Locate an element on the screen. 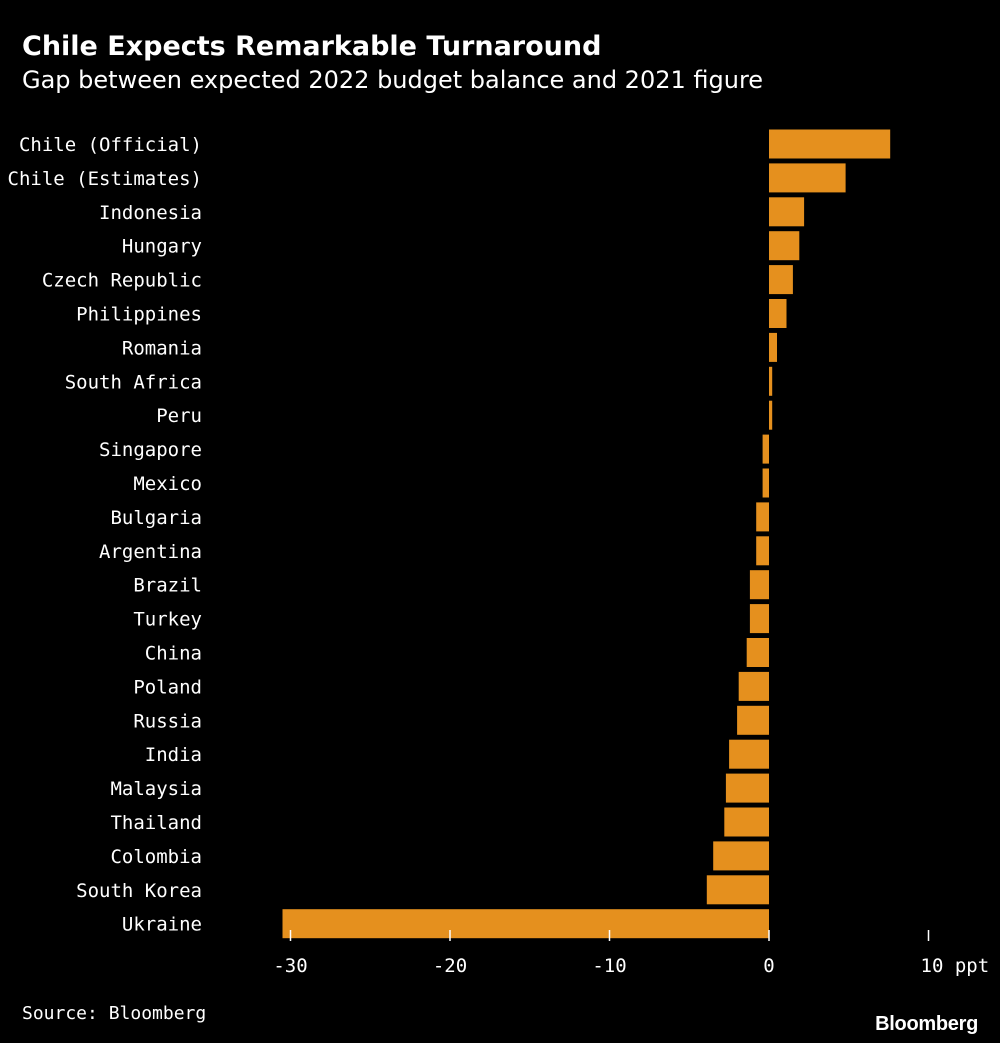 The image size is (1000, 1043). category-label: Brazil is located at coordinates (167, 586).